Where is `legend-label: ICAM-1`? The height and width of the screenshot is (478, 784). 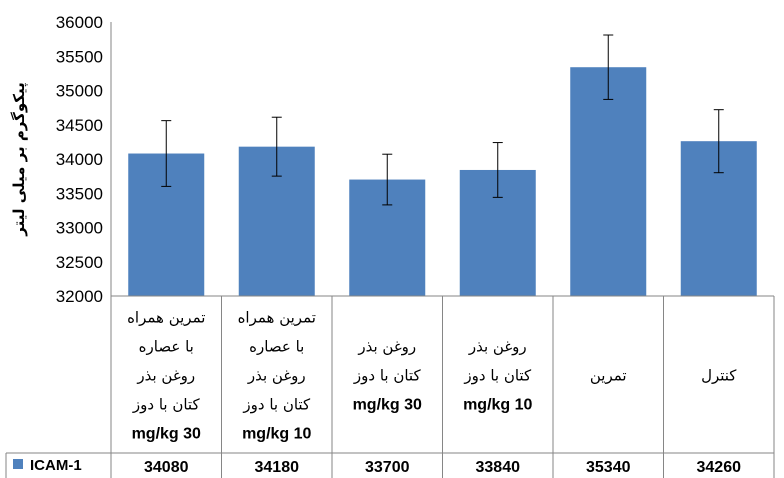
legend-label: ICAM-1 is located at coordinates (56, 465).